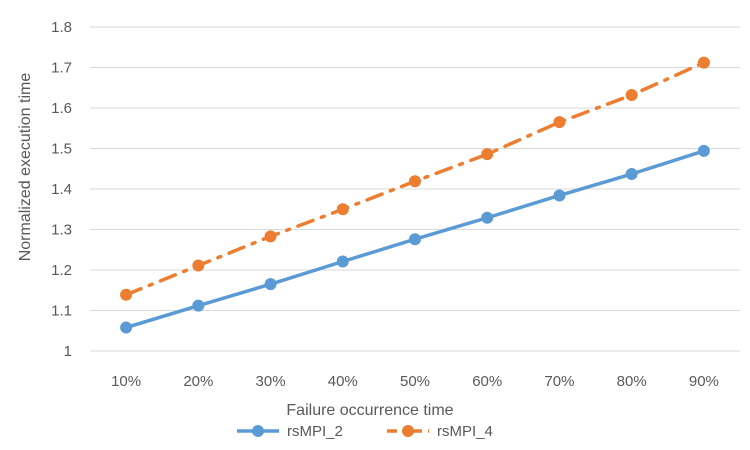 This screenshot has height=450, width=750. Describe the element at coordinates (369, 410) in the screenshot. I see `x-axis-title: Failure occurrence time` at that location.